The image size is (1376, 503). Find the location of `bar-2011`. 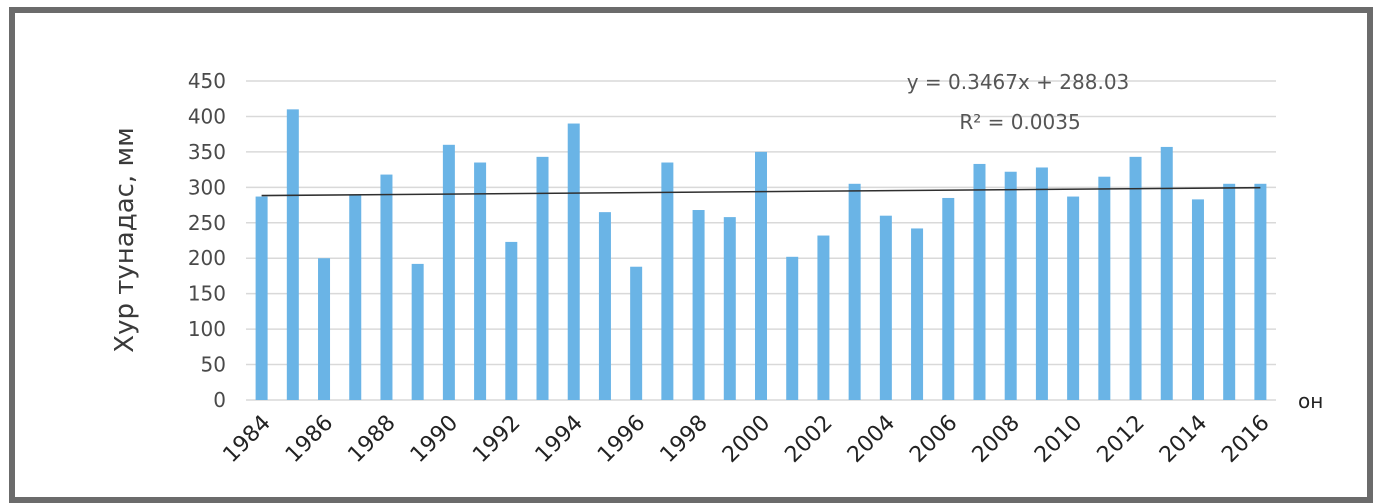

bar-2011 is located at coordinates (1104, 288).